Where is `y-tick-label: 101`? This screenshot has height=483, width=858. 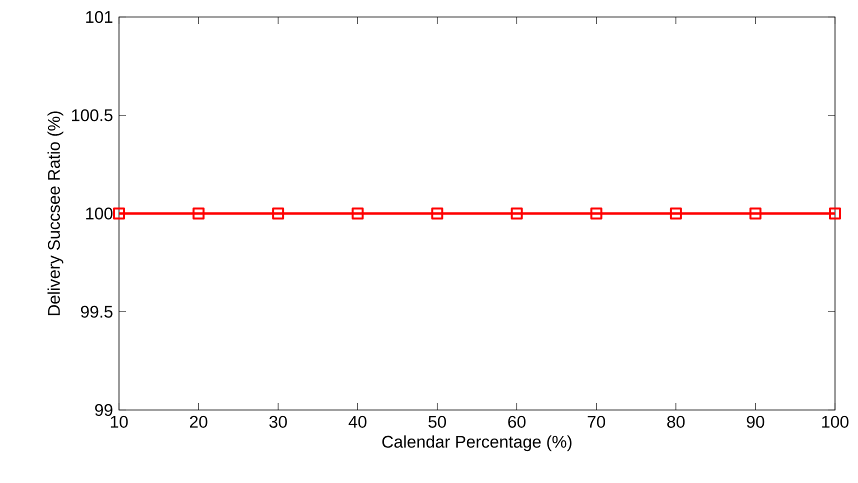 y-tick-label: 101 is located at coordinates (99, 17).